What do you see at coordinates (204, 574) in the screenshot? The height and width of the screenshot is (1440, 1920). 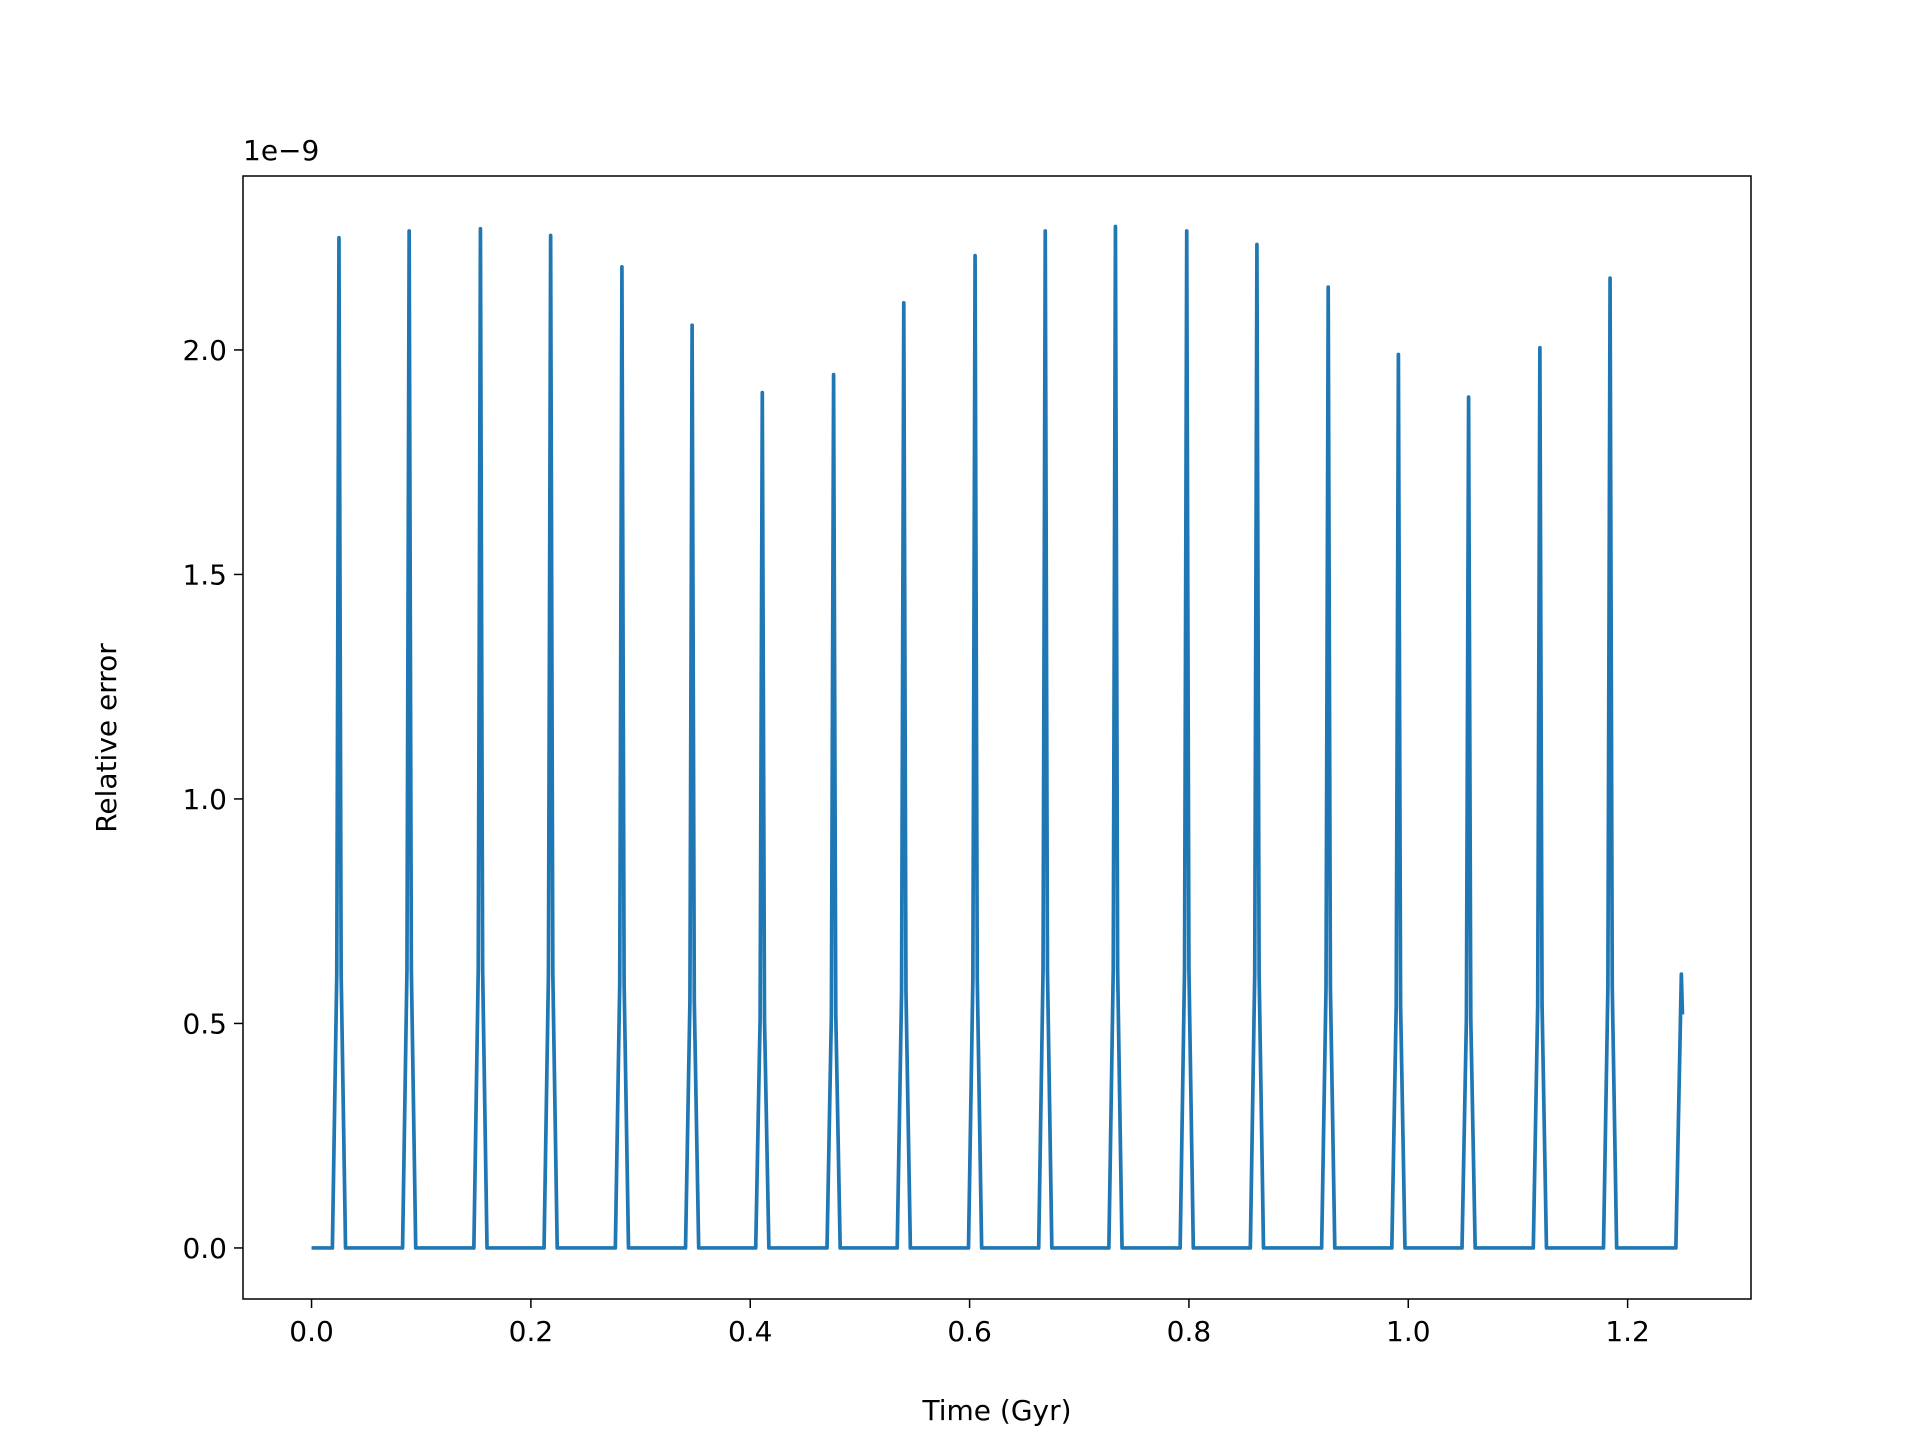 I see `y-tick-label: 1.5` at bounding box center [204, 574].